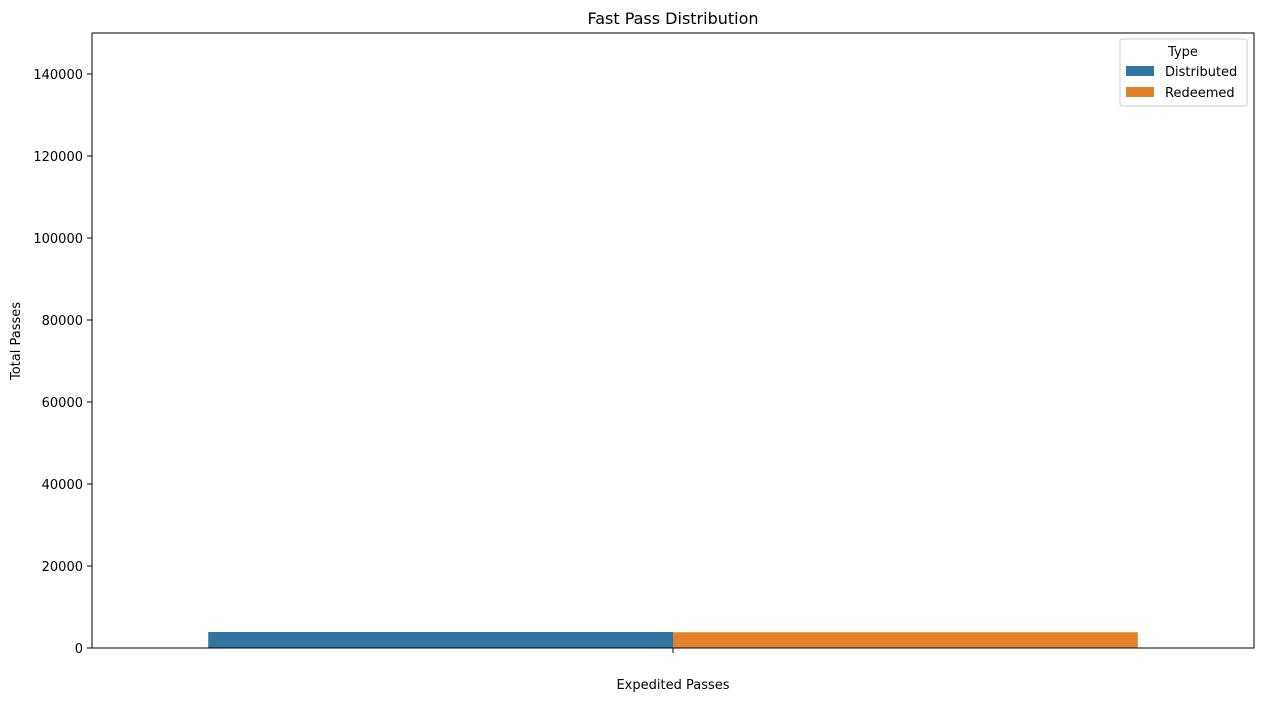 The image size is (1264, 701). I want to click on bars-group, so click(673, 640).